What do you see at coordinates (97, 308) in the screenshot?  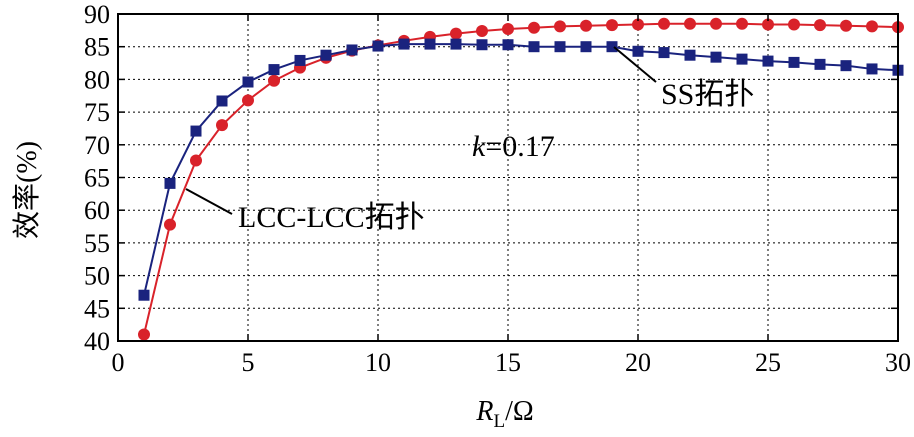 I see `y-tick-label: 45` at bounding box center [97, 308].